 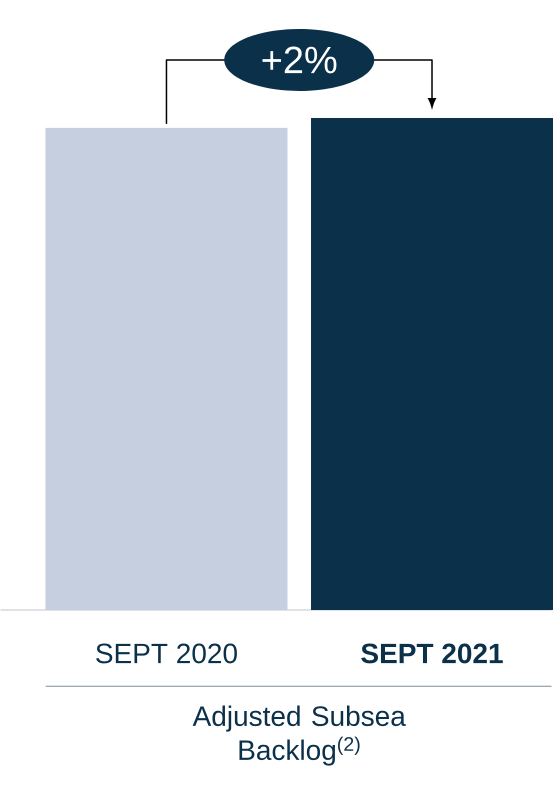 I want to click on x-tick-label: SEPT 2021, so click(x=432, y=654).